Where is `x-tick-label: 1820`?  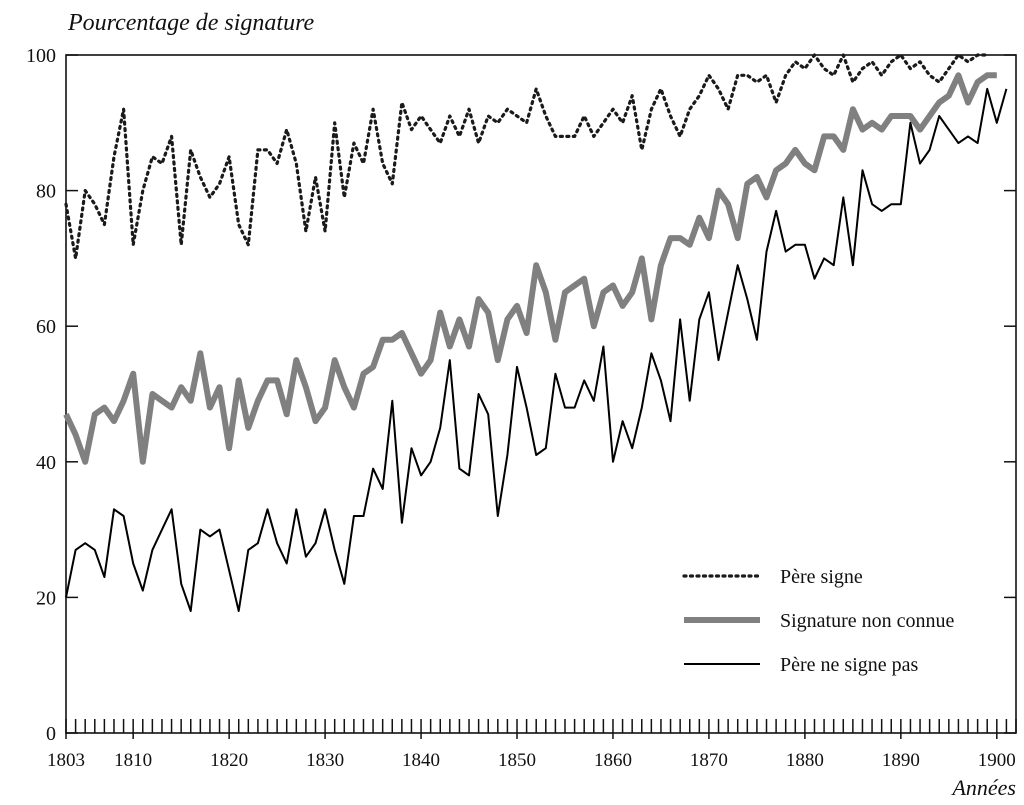
x-tick-label: 1820 is located at coordinates (229, 760).